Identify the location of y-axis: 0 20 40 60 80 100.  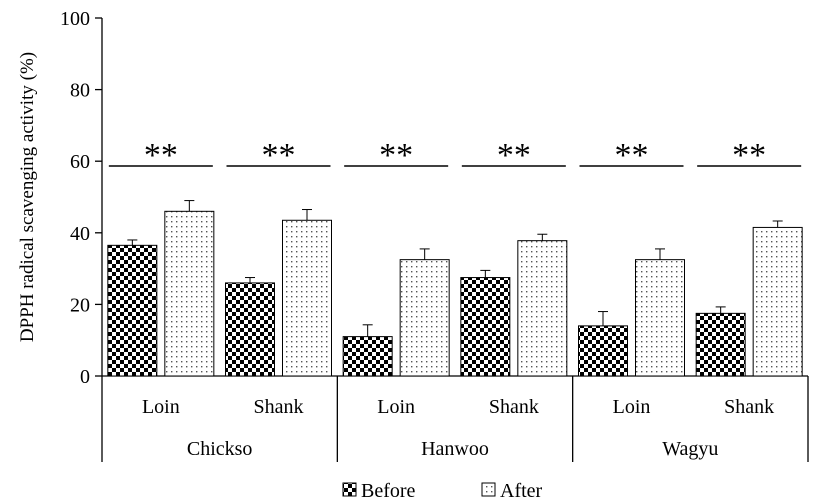
(81, 198).